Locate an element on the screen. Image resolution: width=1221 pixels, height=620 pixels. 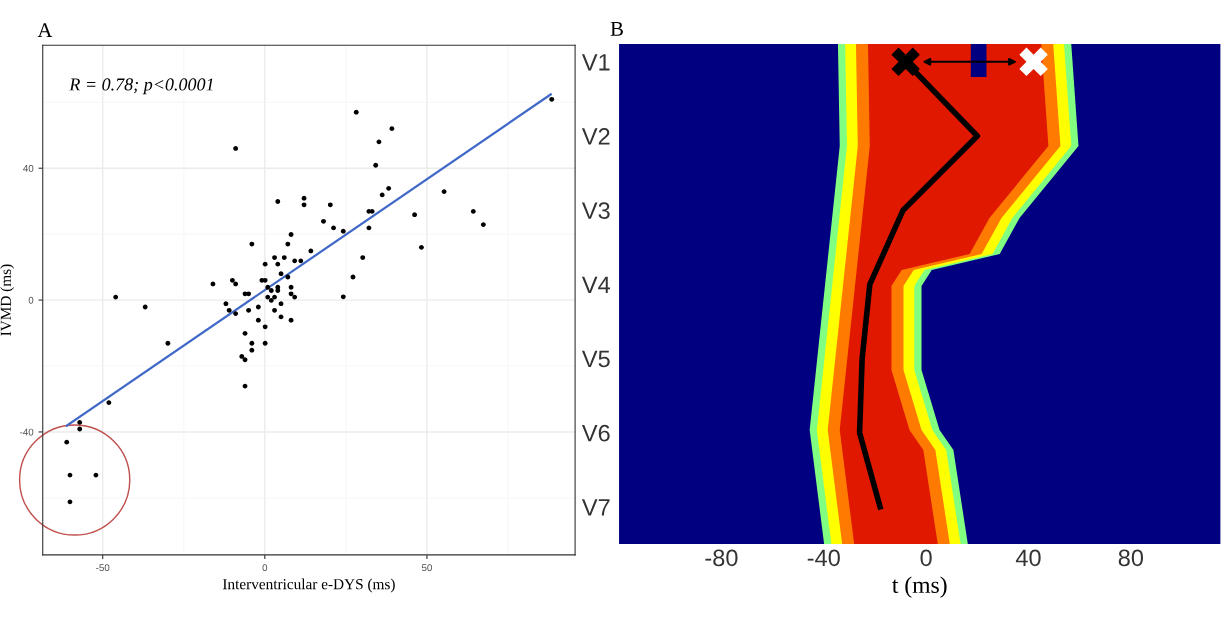
y-tick-label: V5 is located at coordinates (595, 359).